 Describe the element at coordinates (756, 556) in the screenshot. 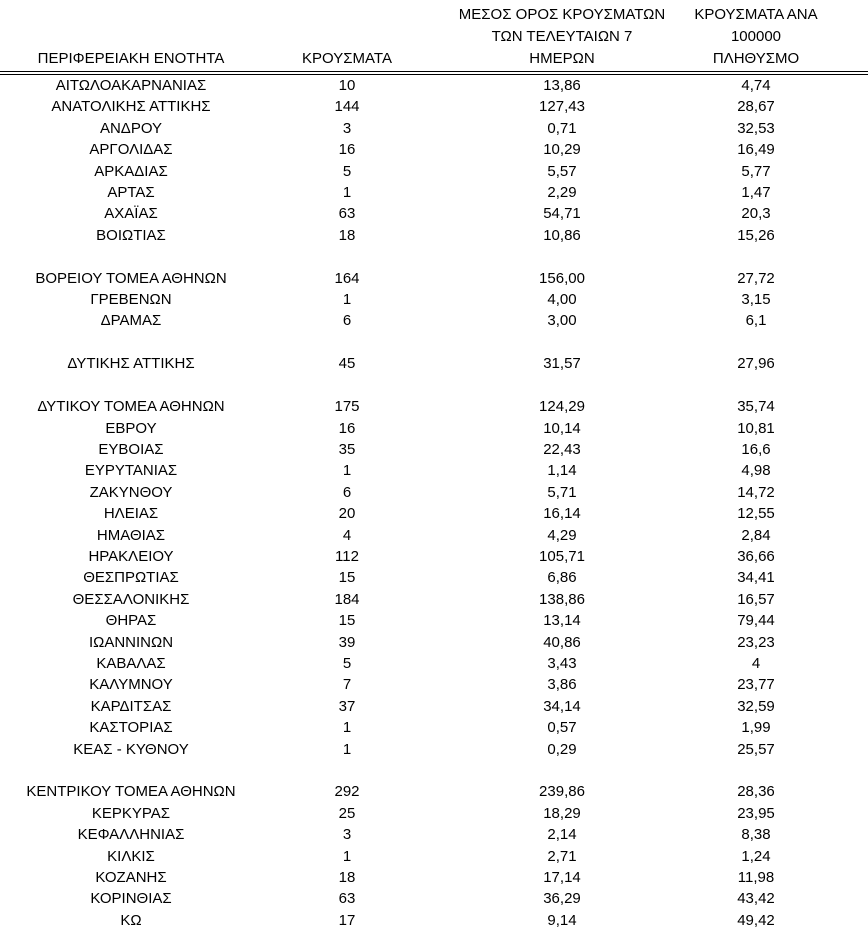

I see `per100k-cell: 36,66` at that location.